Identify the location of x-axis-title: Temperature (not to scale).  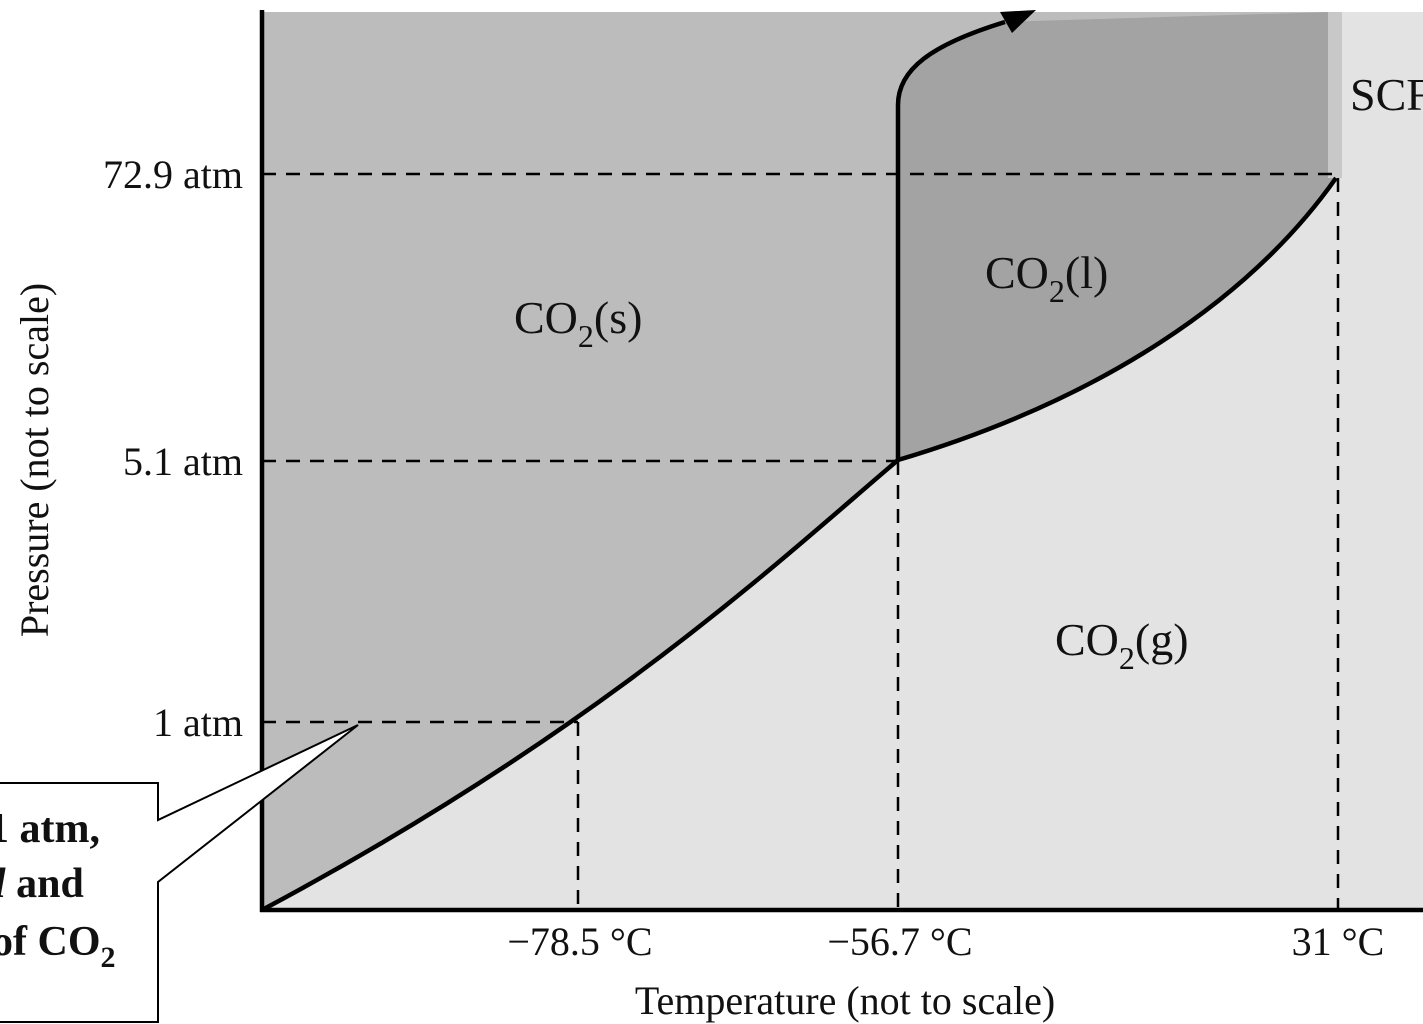
(845, 1000).